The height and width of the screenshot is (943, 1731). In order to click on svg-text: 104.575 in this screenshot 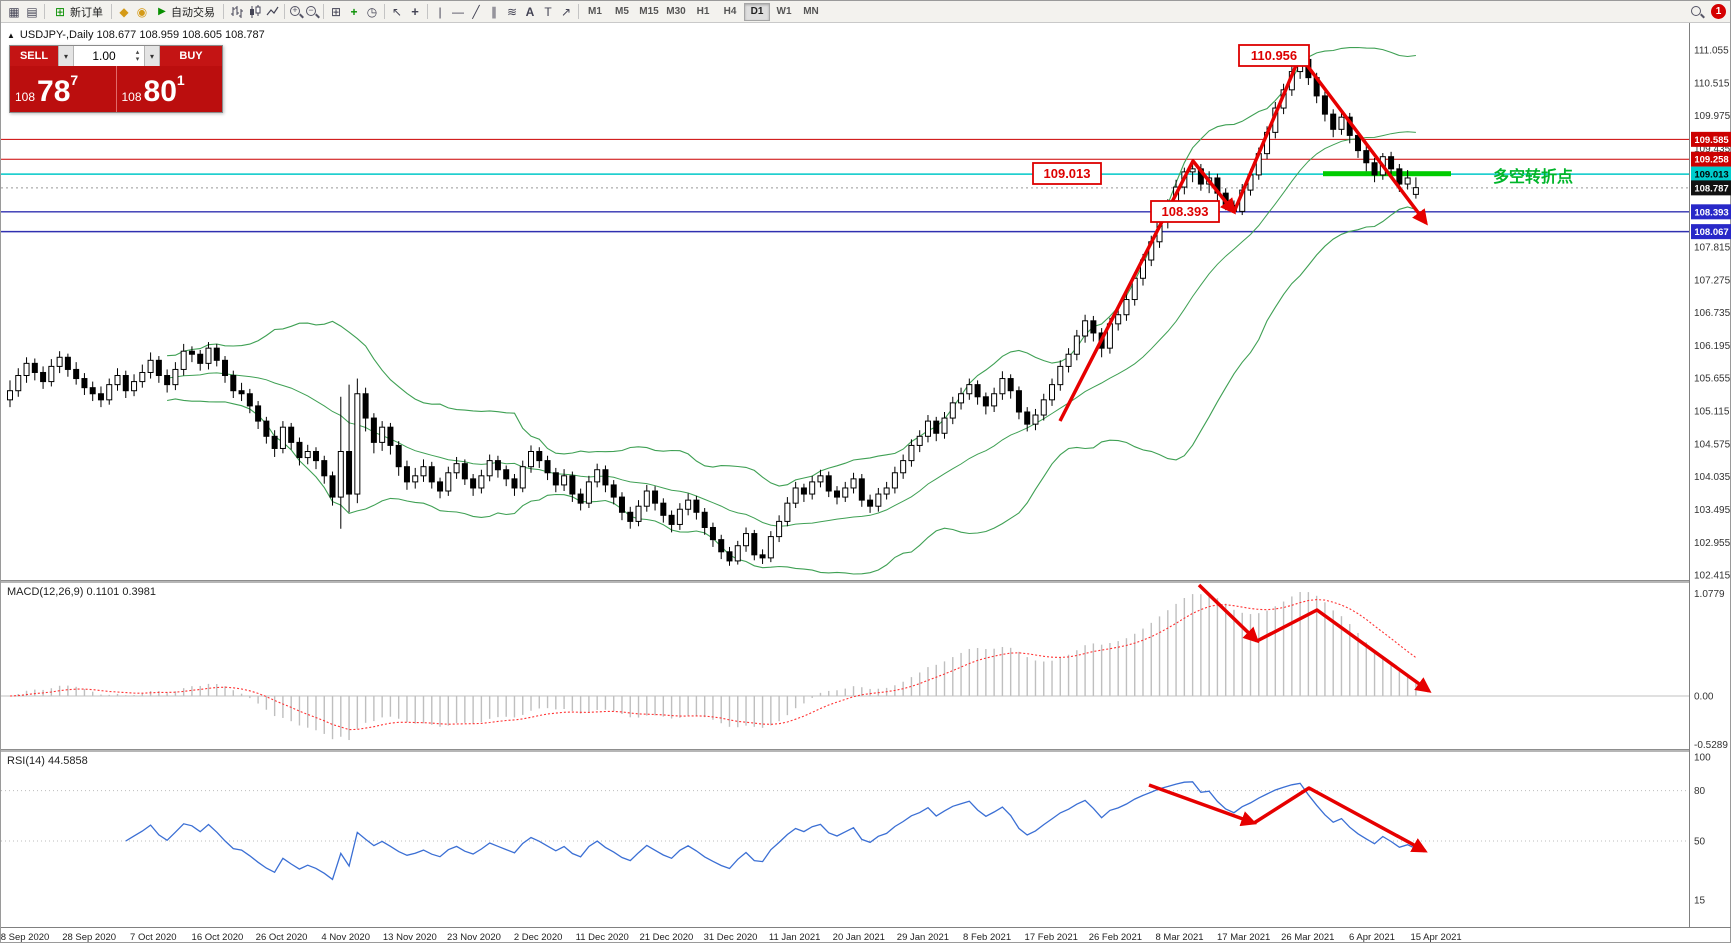, I will do `click(1712, 444)`.